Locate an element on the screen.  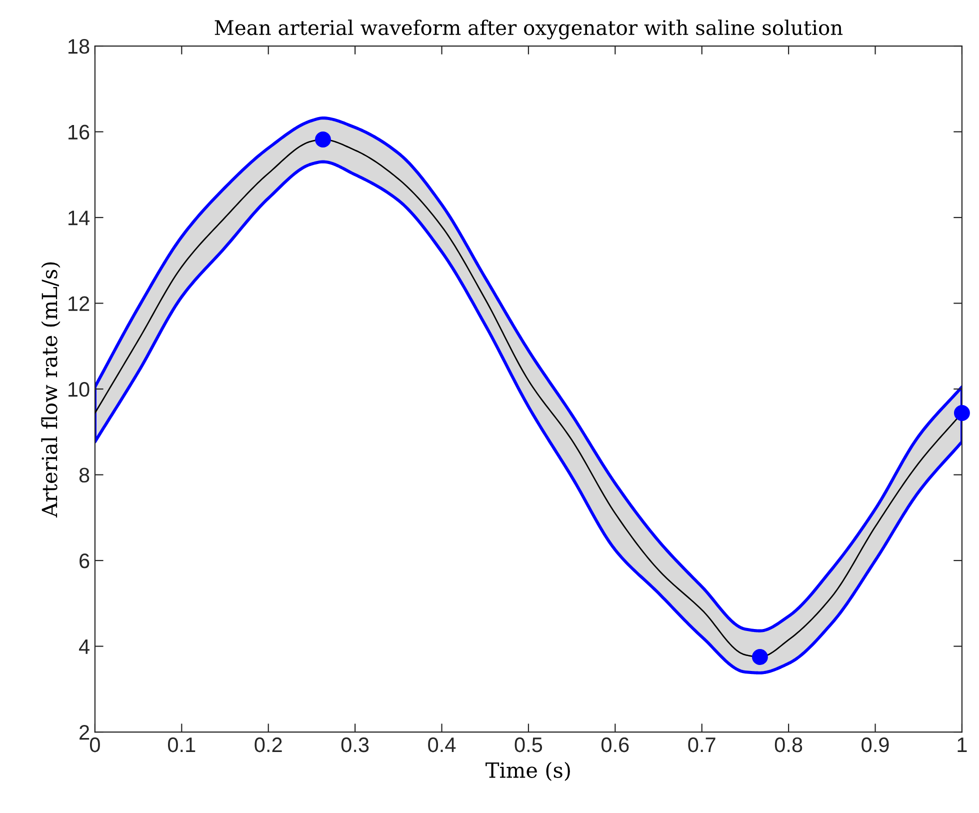
x-tick-label: 0.3 is located at coordinates (355, 744).